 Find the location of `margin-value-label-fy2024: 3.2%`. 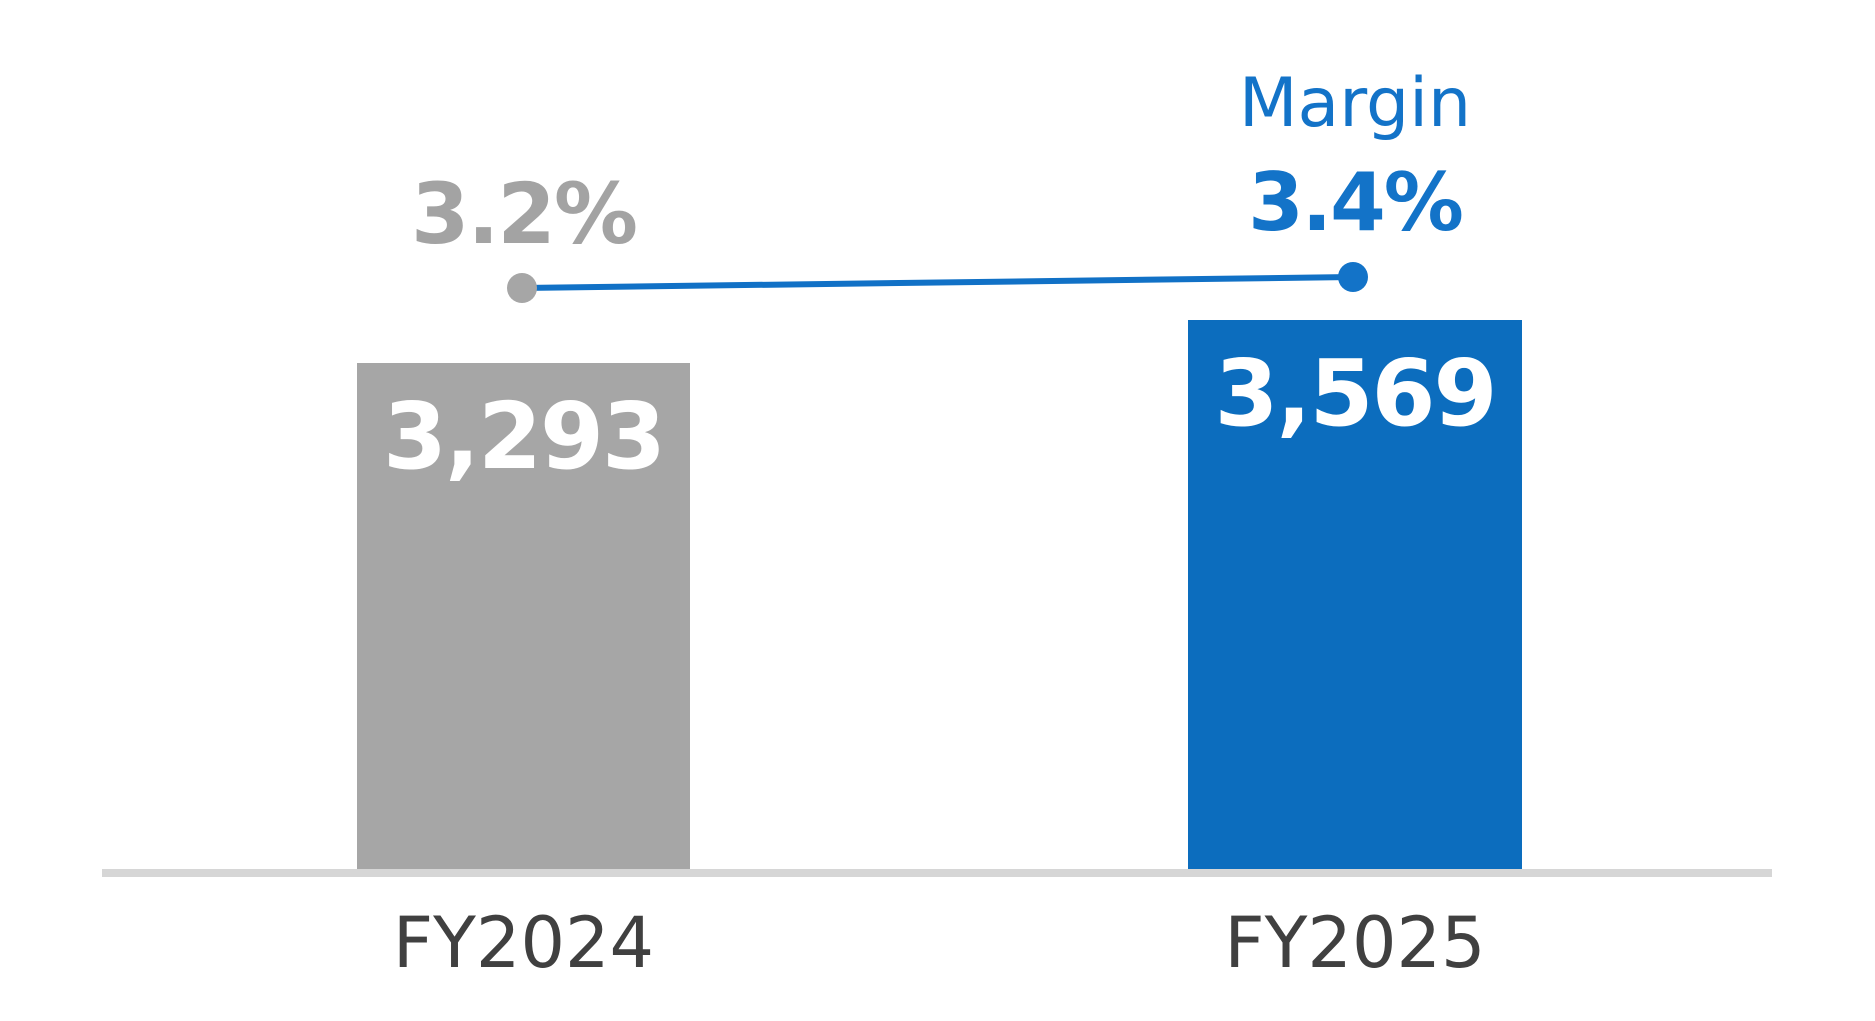

margin-value-label-fy2024: 3.2% is located at coordinates (524, 214).